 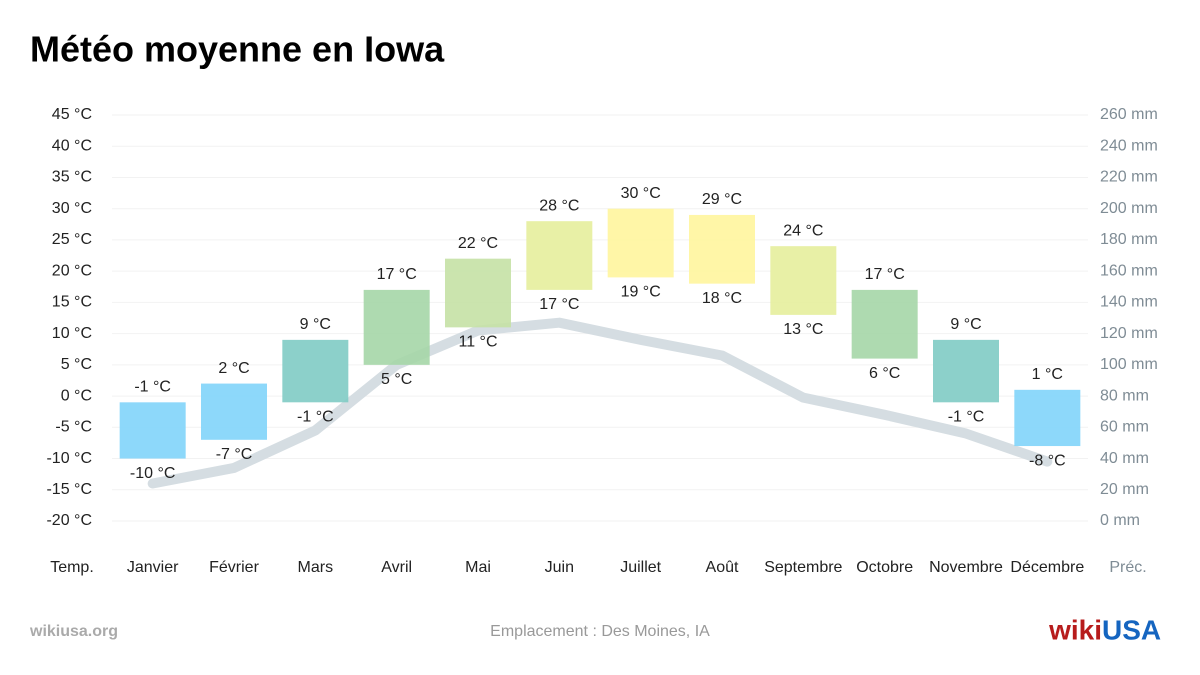 I want to click on y2-tick-label: 220 mm, so click(x=1129, y=177).